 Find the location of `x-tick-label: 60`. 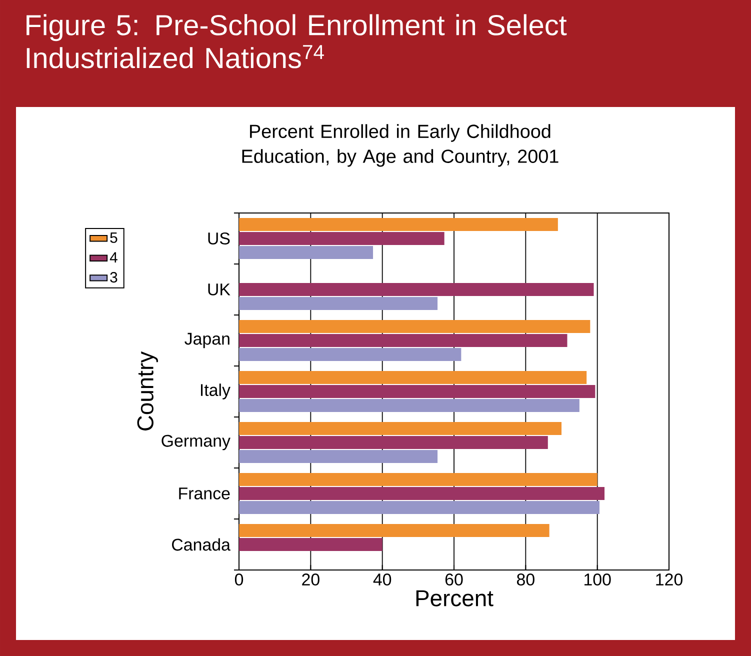

x-tick-label: 60 is located at coordinates (454, 580).